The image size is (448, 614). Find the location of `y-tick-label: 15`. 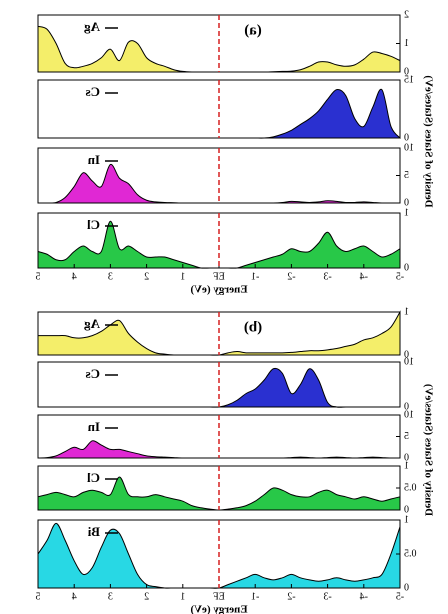

y-tick-label: 15 is located at coordinates (409, 79).